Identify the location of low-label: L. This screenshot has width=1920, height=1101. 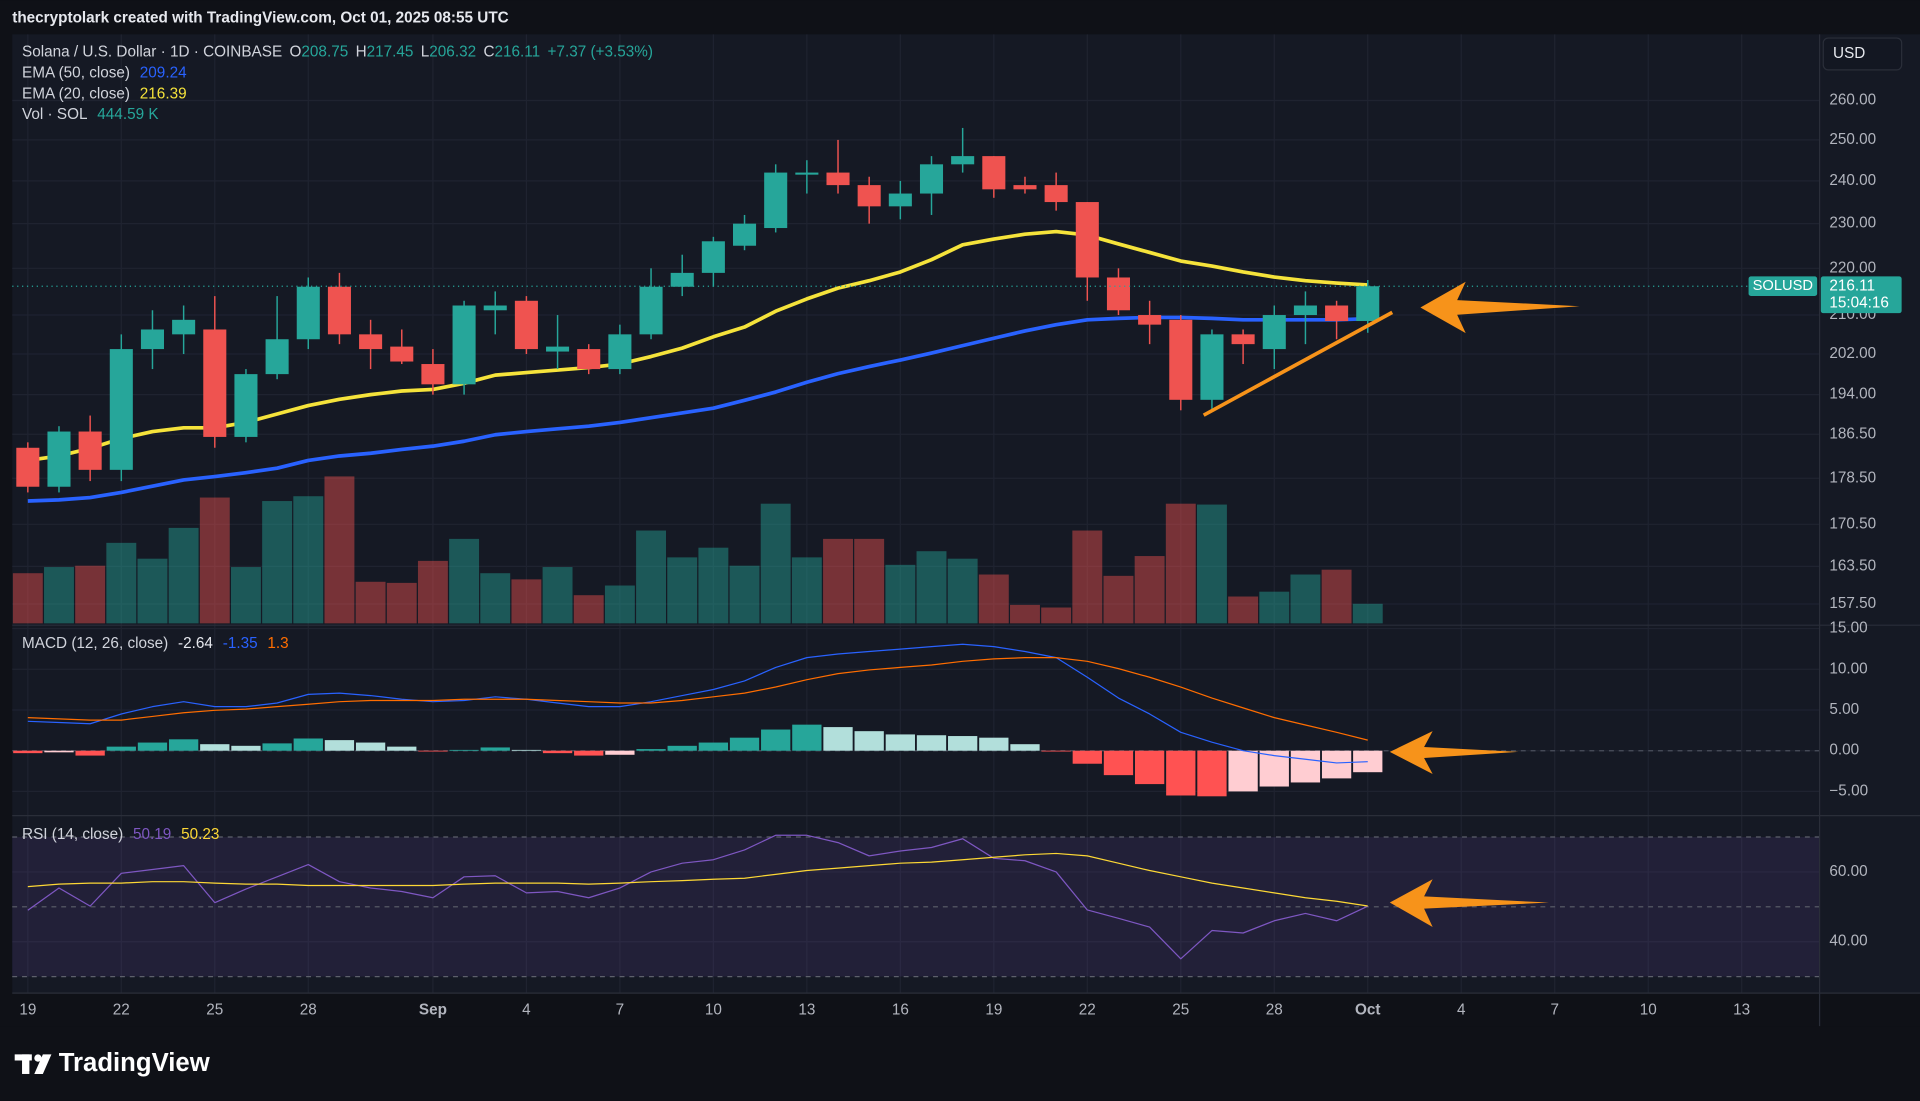
(425, 52).